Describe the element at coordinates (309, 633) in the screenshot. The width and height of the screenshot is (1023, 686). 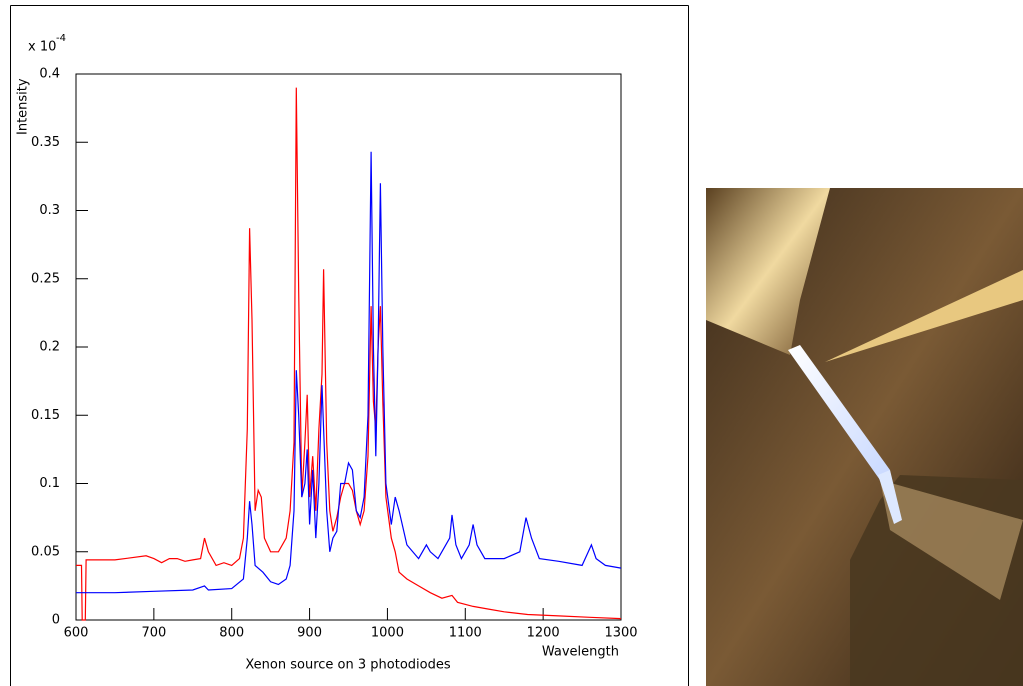
I see `x-tick-label: 900` at that location.